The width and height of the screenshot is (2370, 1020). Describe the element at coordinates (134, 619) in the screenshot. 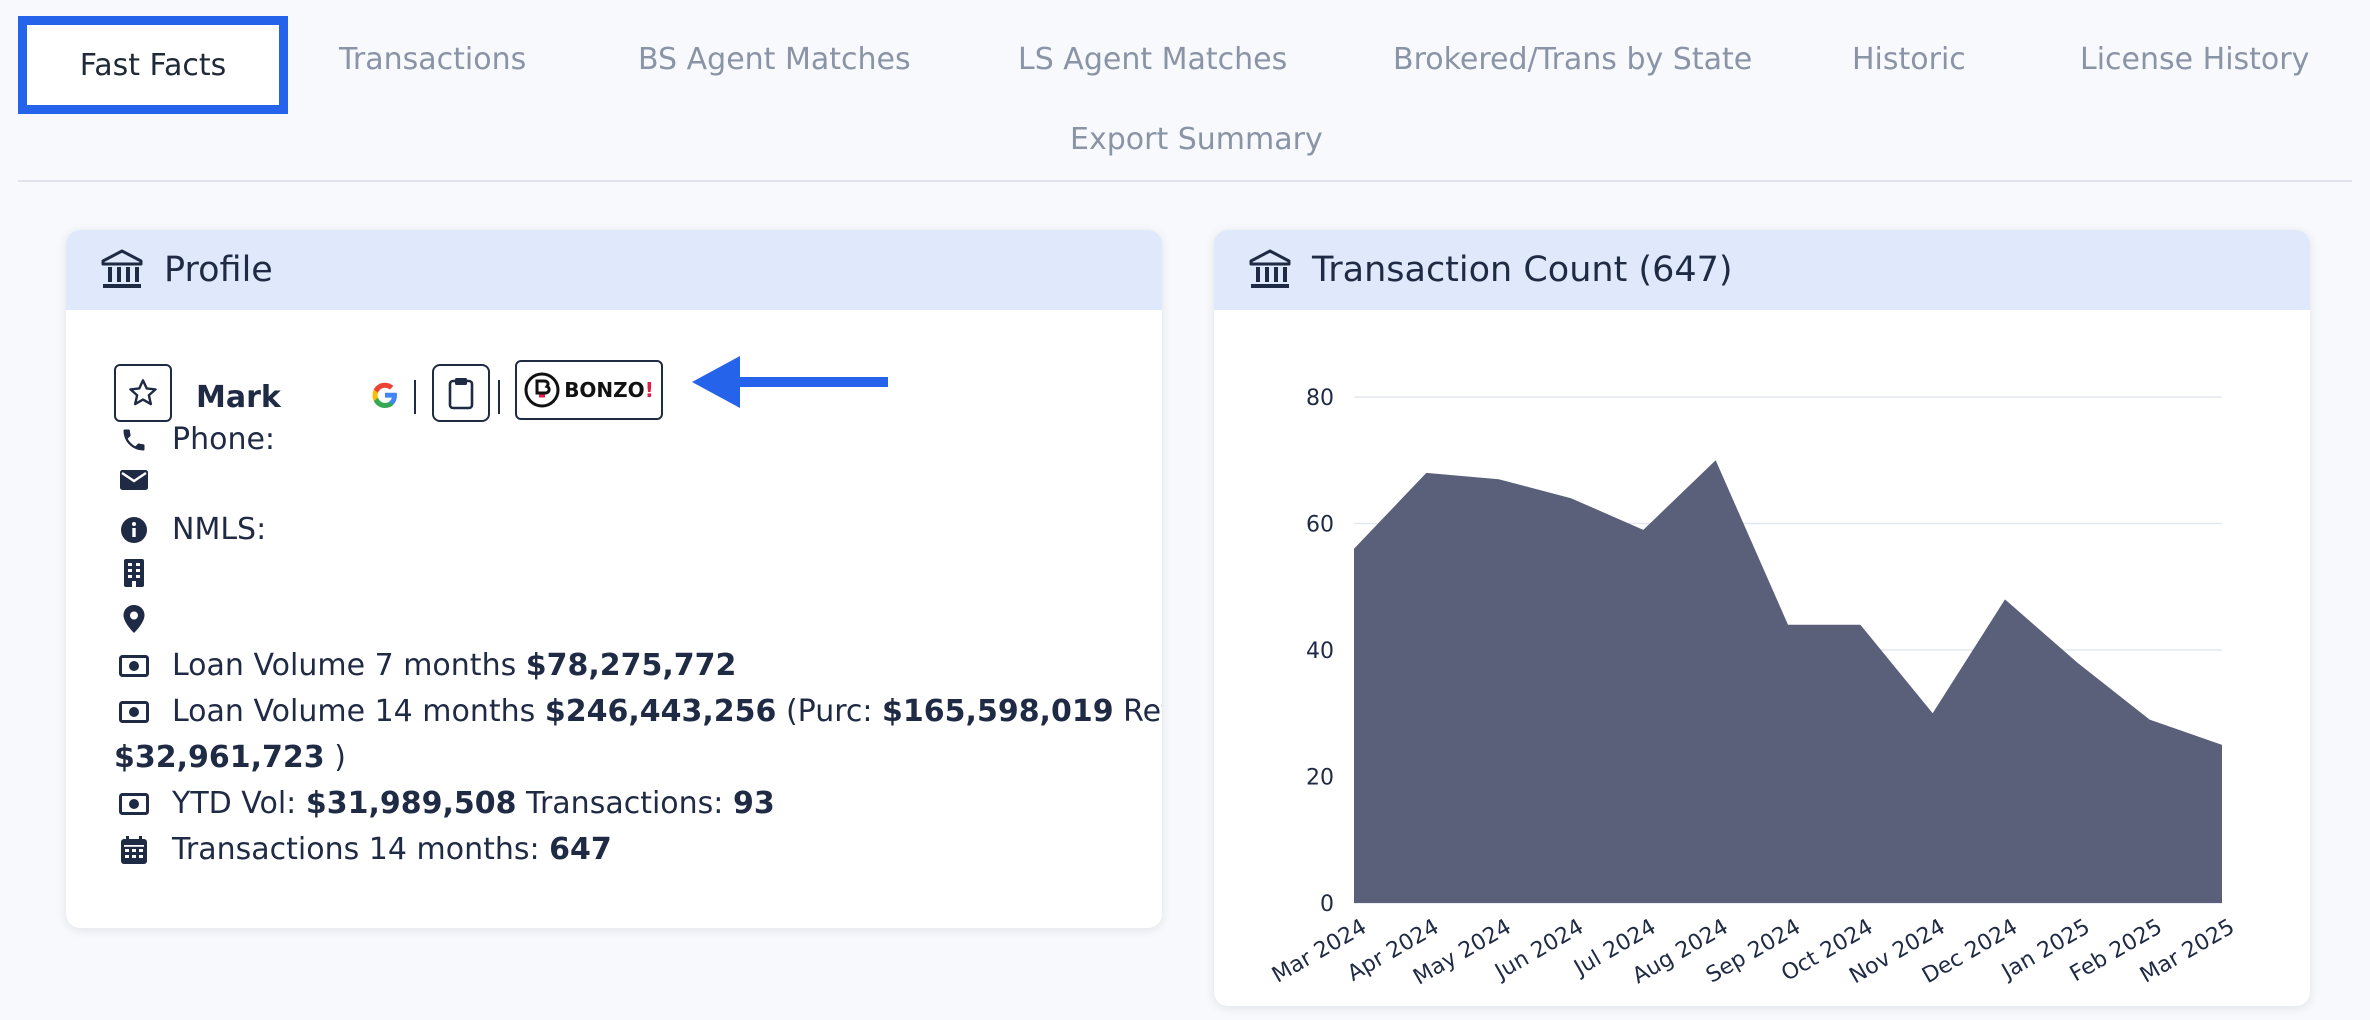

I see `location-pin-icon` at that location.